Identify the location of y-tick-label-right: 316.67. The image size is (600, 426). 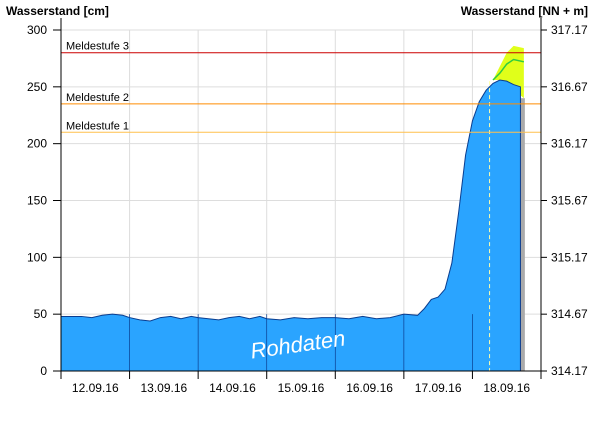
(569, 87).